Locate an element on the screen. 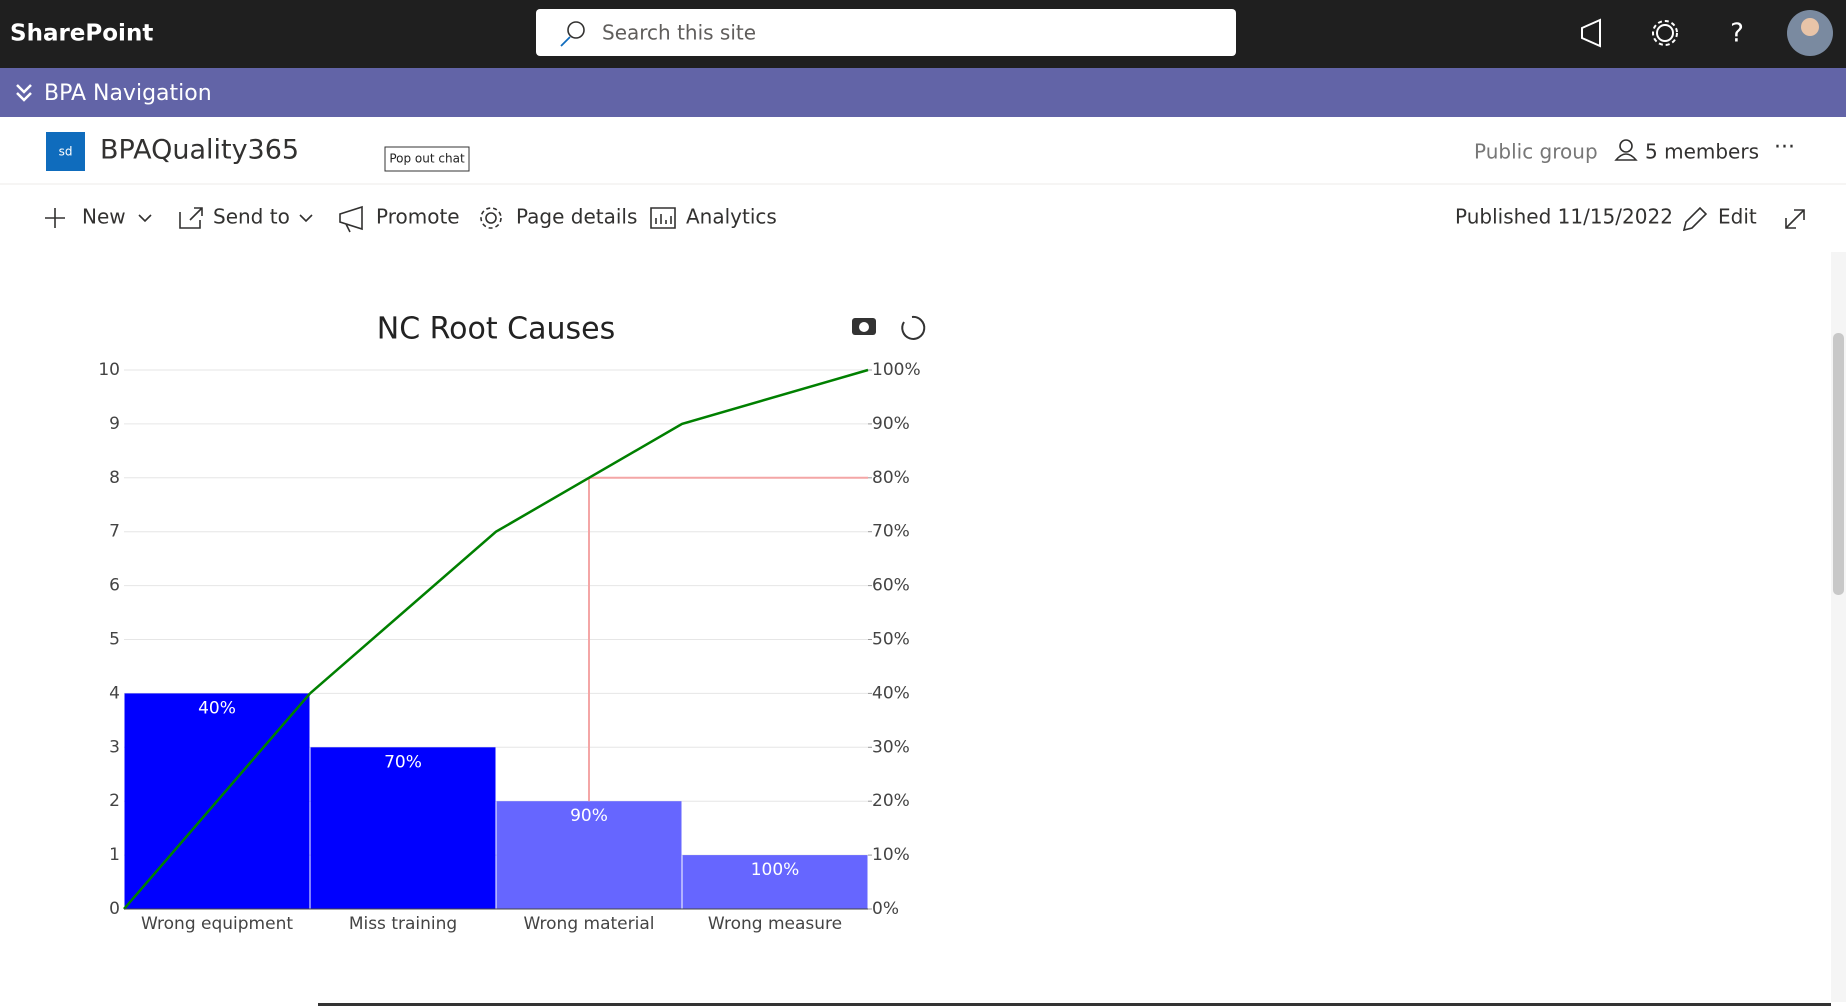 The height and width of the screenshot is (1006, 1846). toolbar-item: New is located at coordinates (104, 217).